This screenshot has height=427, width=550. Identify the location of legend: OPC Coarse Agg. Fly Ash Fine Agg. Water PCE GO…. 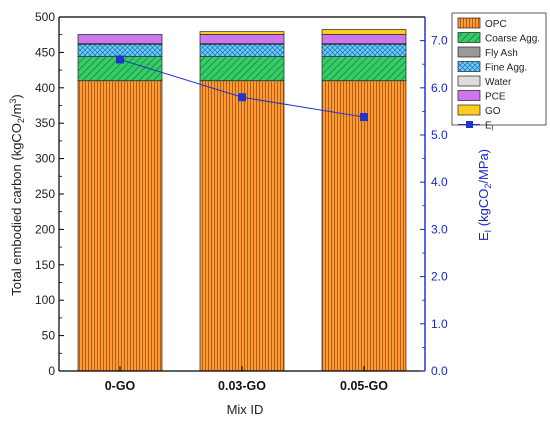
(499, 72).